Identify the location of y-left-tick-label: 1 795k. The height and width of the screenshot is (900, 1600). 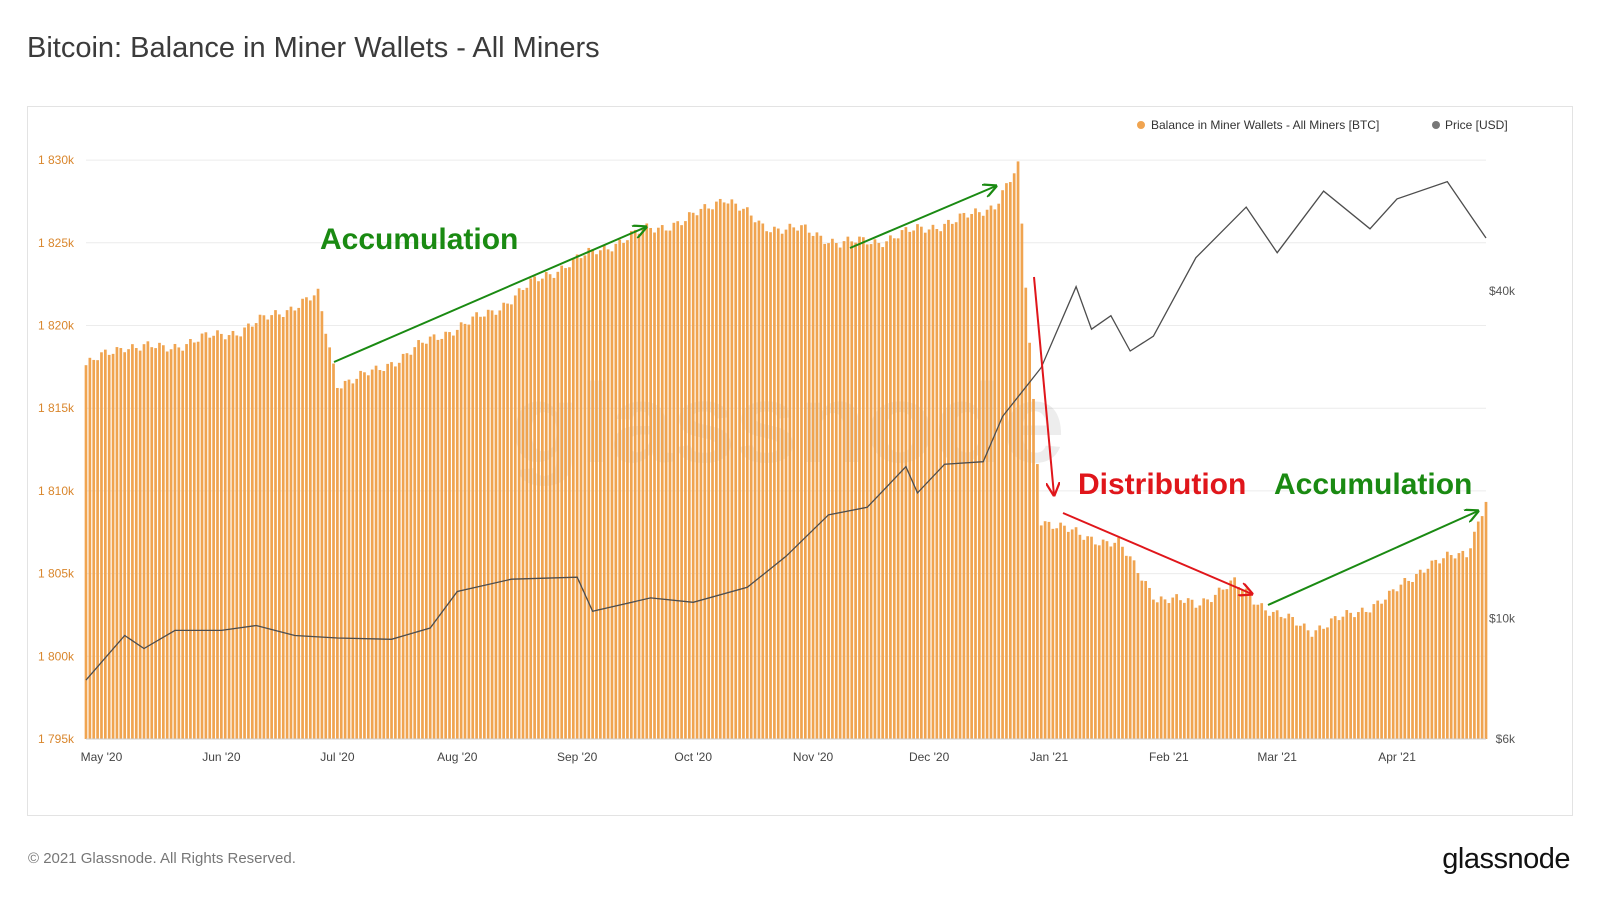
(56, 739).